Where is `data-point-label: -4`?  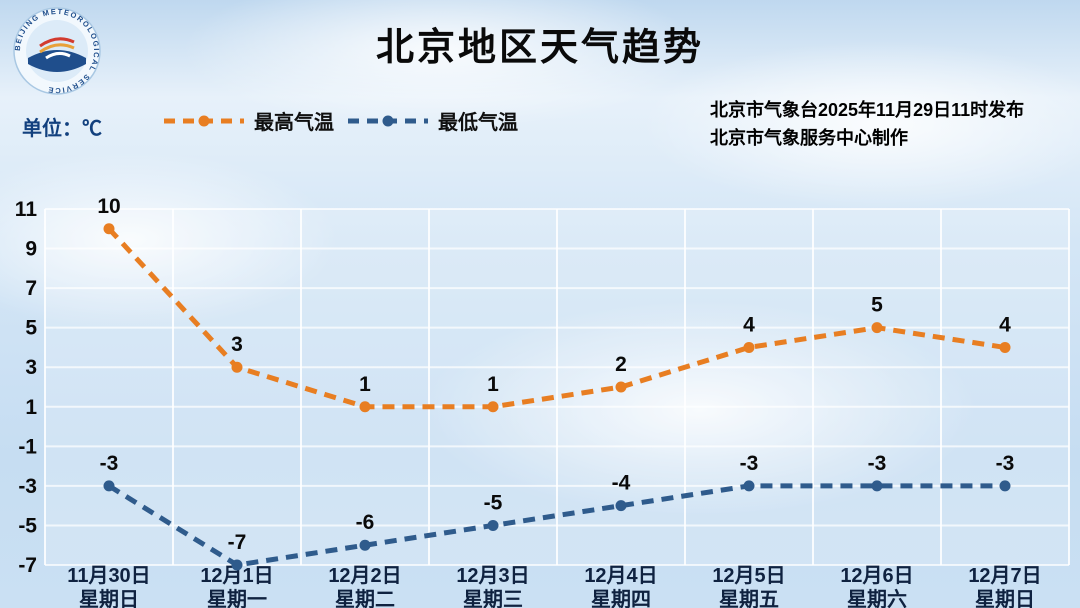
data-point-label: -4 is located at coordinates (621, 483).